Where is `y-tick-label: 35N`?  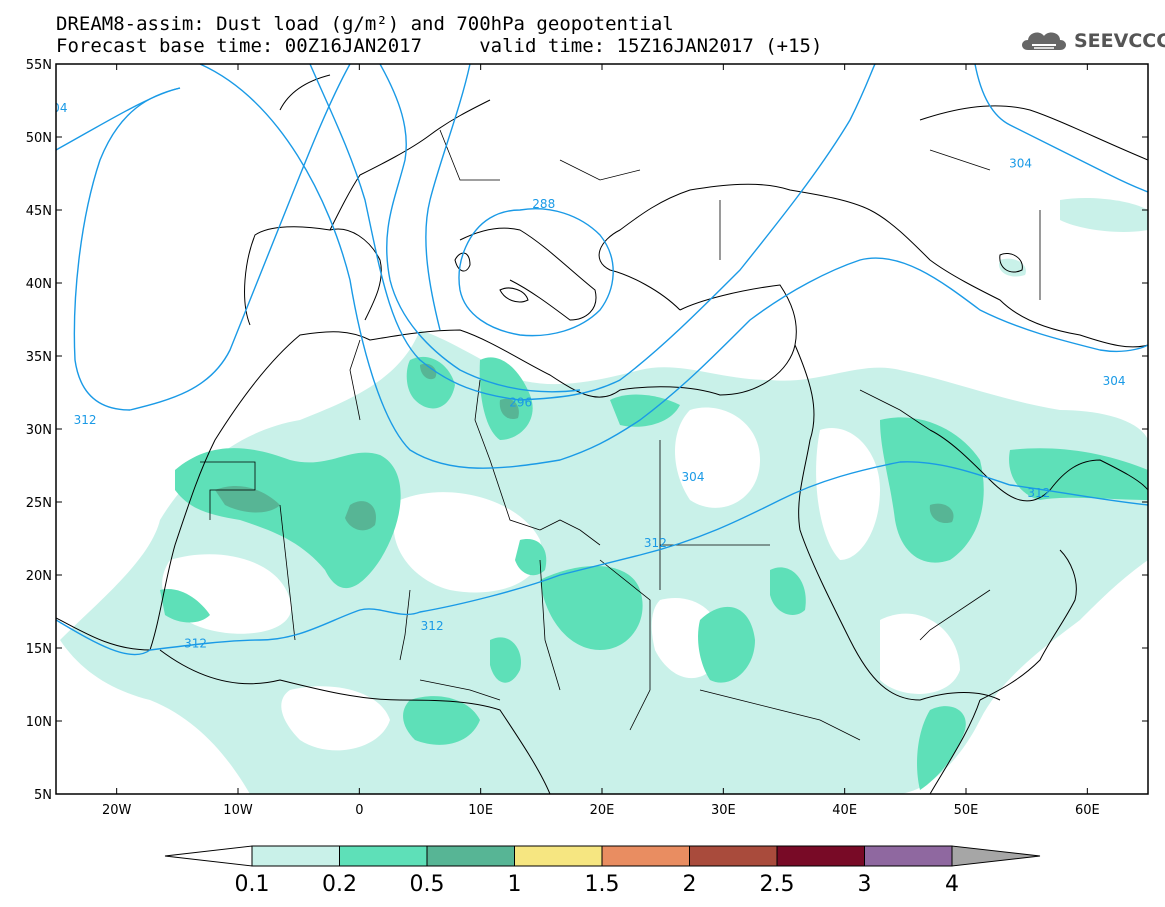 y-tick-label: 35N is located at coordinates (39, 357).